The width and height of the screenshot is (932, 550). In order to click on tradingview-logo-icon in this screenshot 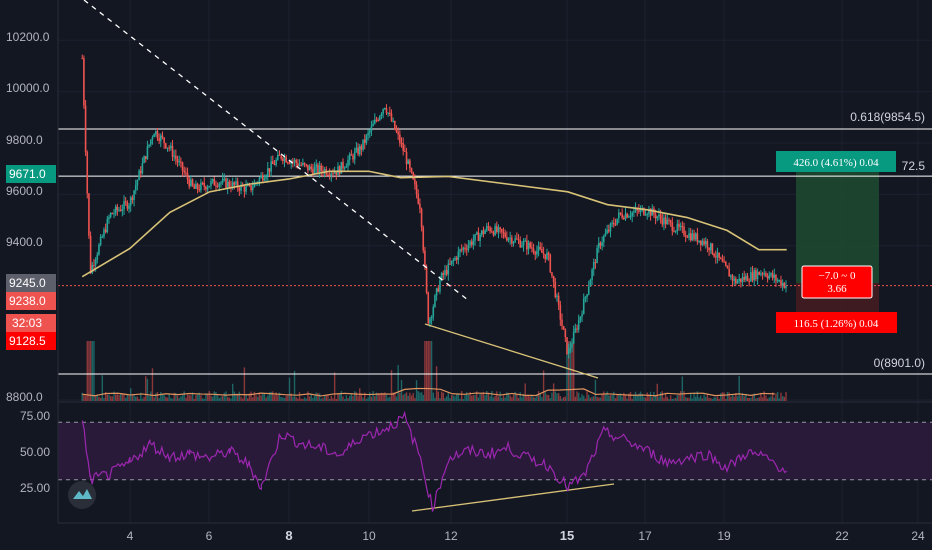, I will do `click(82, 495)`.